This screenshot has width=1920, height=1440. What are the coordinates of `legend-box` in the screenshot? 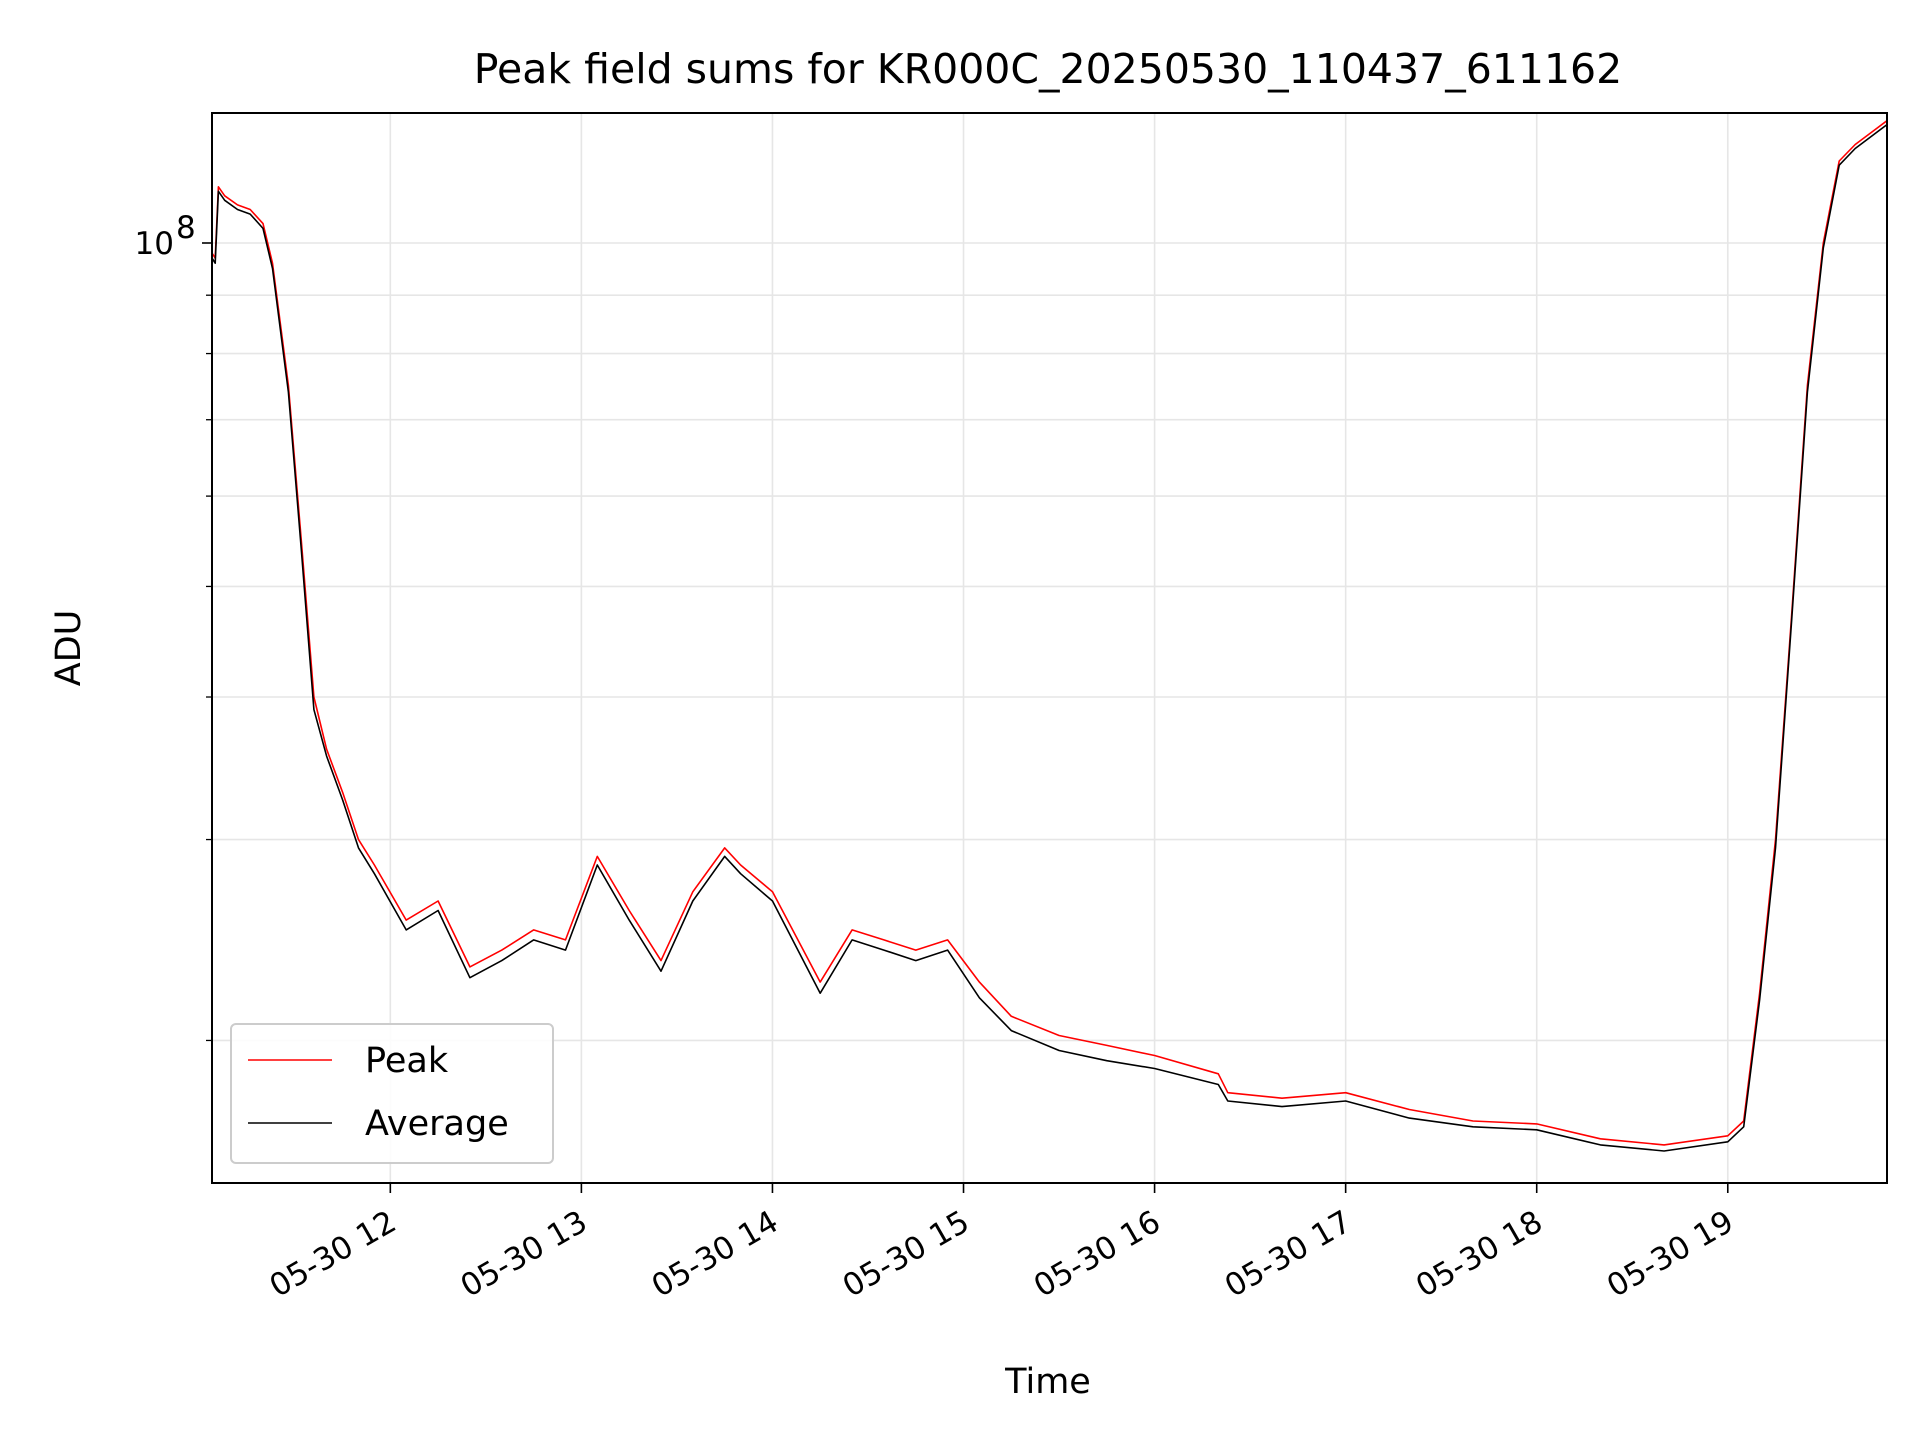 It's located at (392, 1093).